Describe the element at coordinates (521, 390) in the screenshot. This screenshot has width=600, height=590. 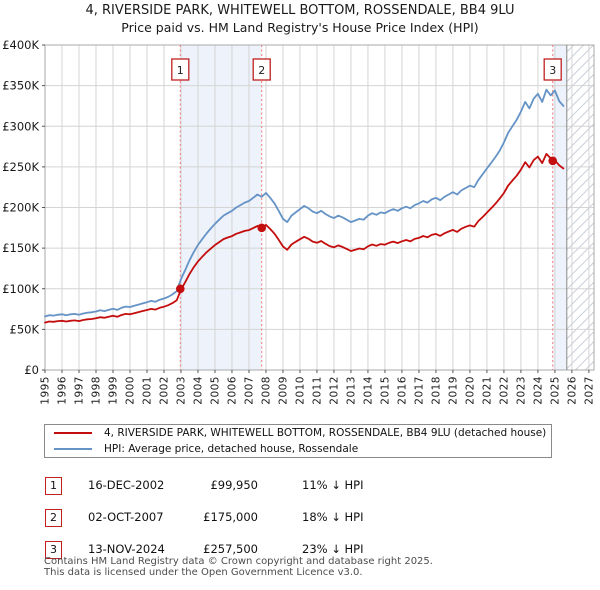
I see `svg-text: 2023` at that location.